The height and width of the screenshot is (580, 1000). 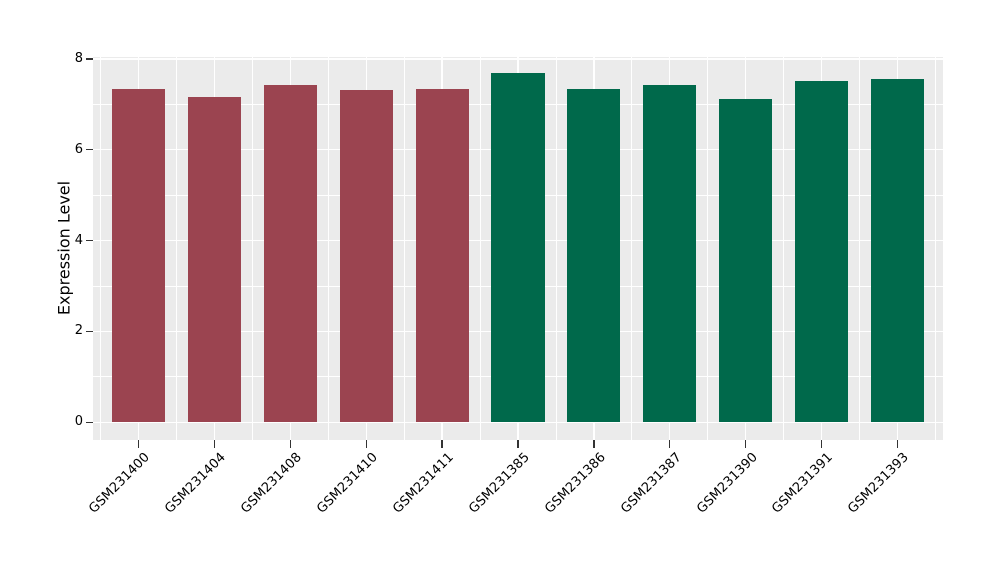 What do you see at coordinates (78, 422) in the screenshot?
I see `y-tick-label: 0` at bounding box center [78, 422].